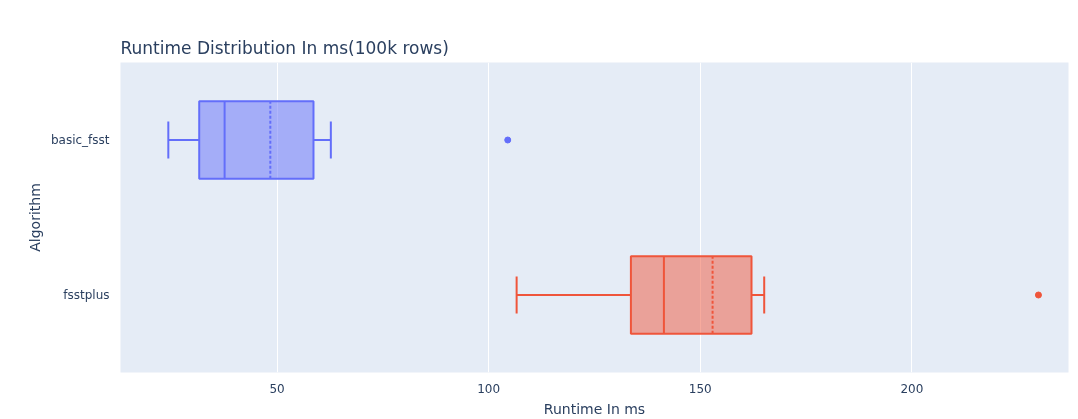 The image size is (1078, 419). I want to click on y-tick-label: basic_fsst, so click(80, 140).